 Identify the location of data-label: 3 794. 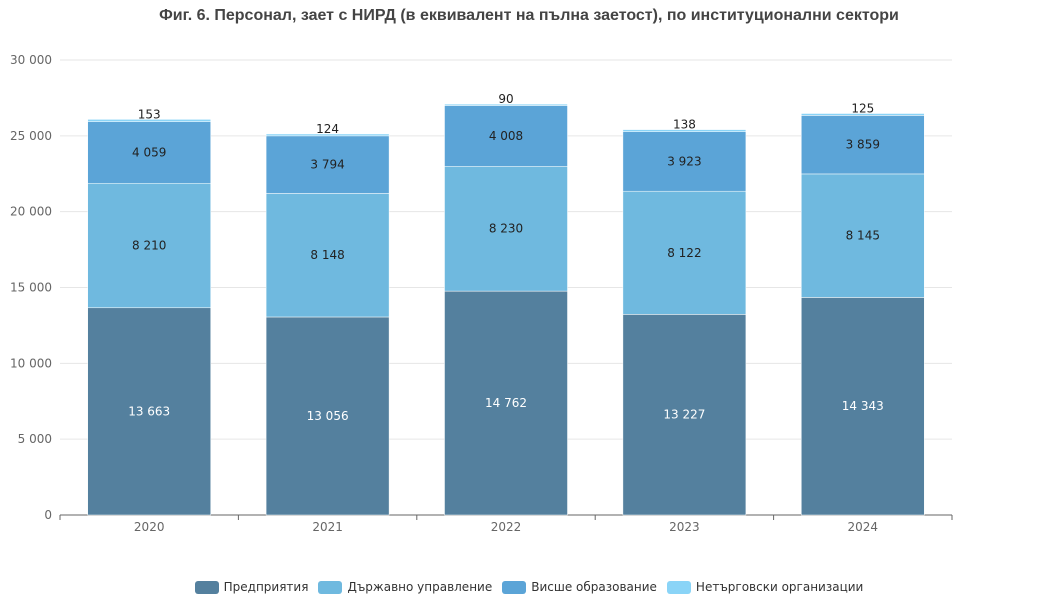
(327, 165).